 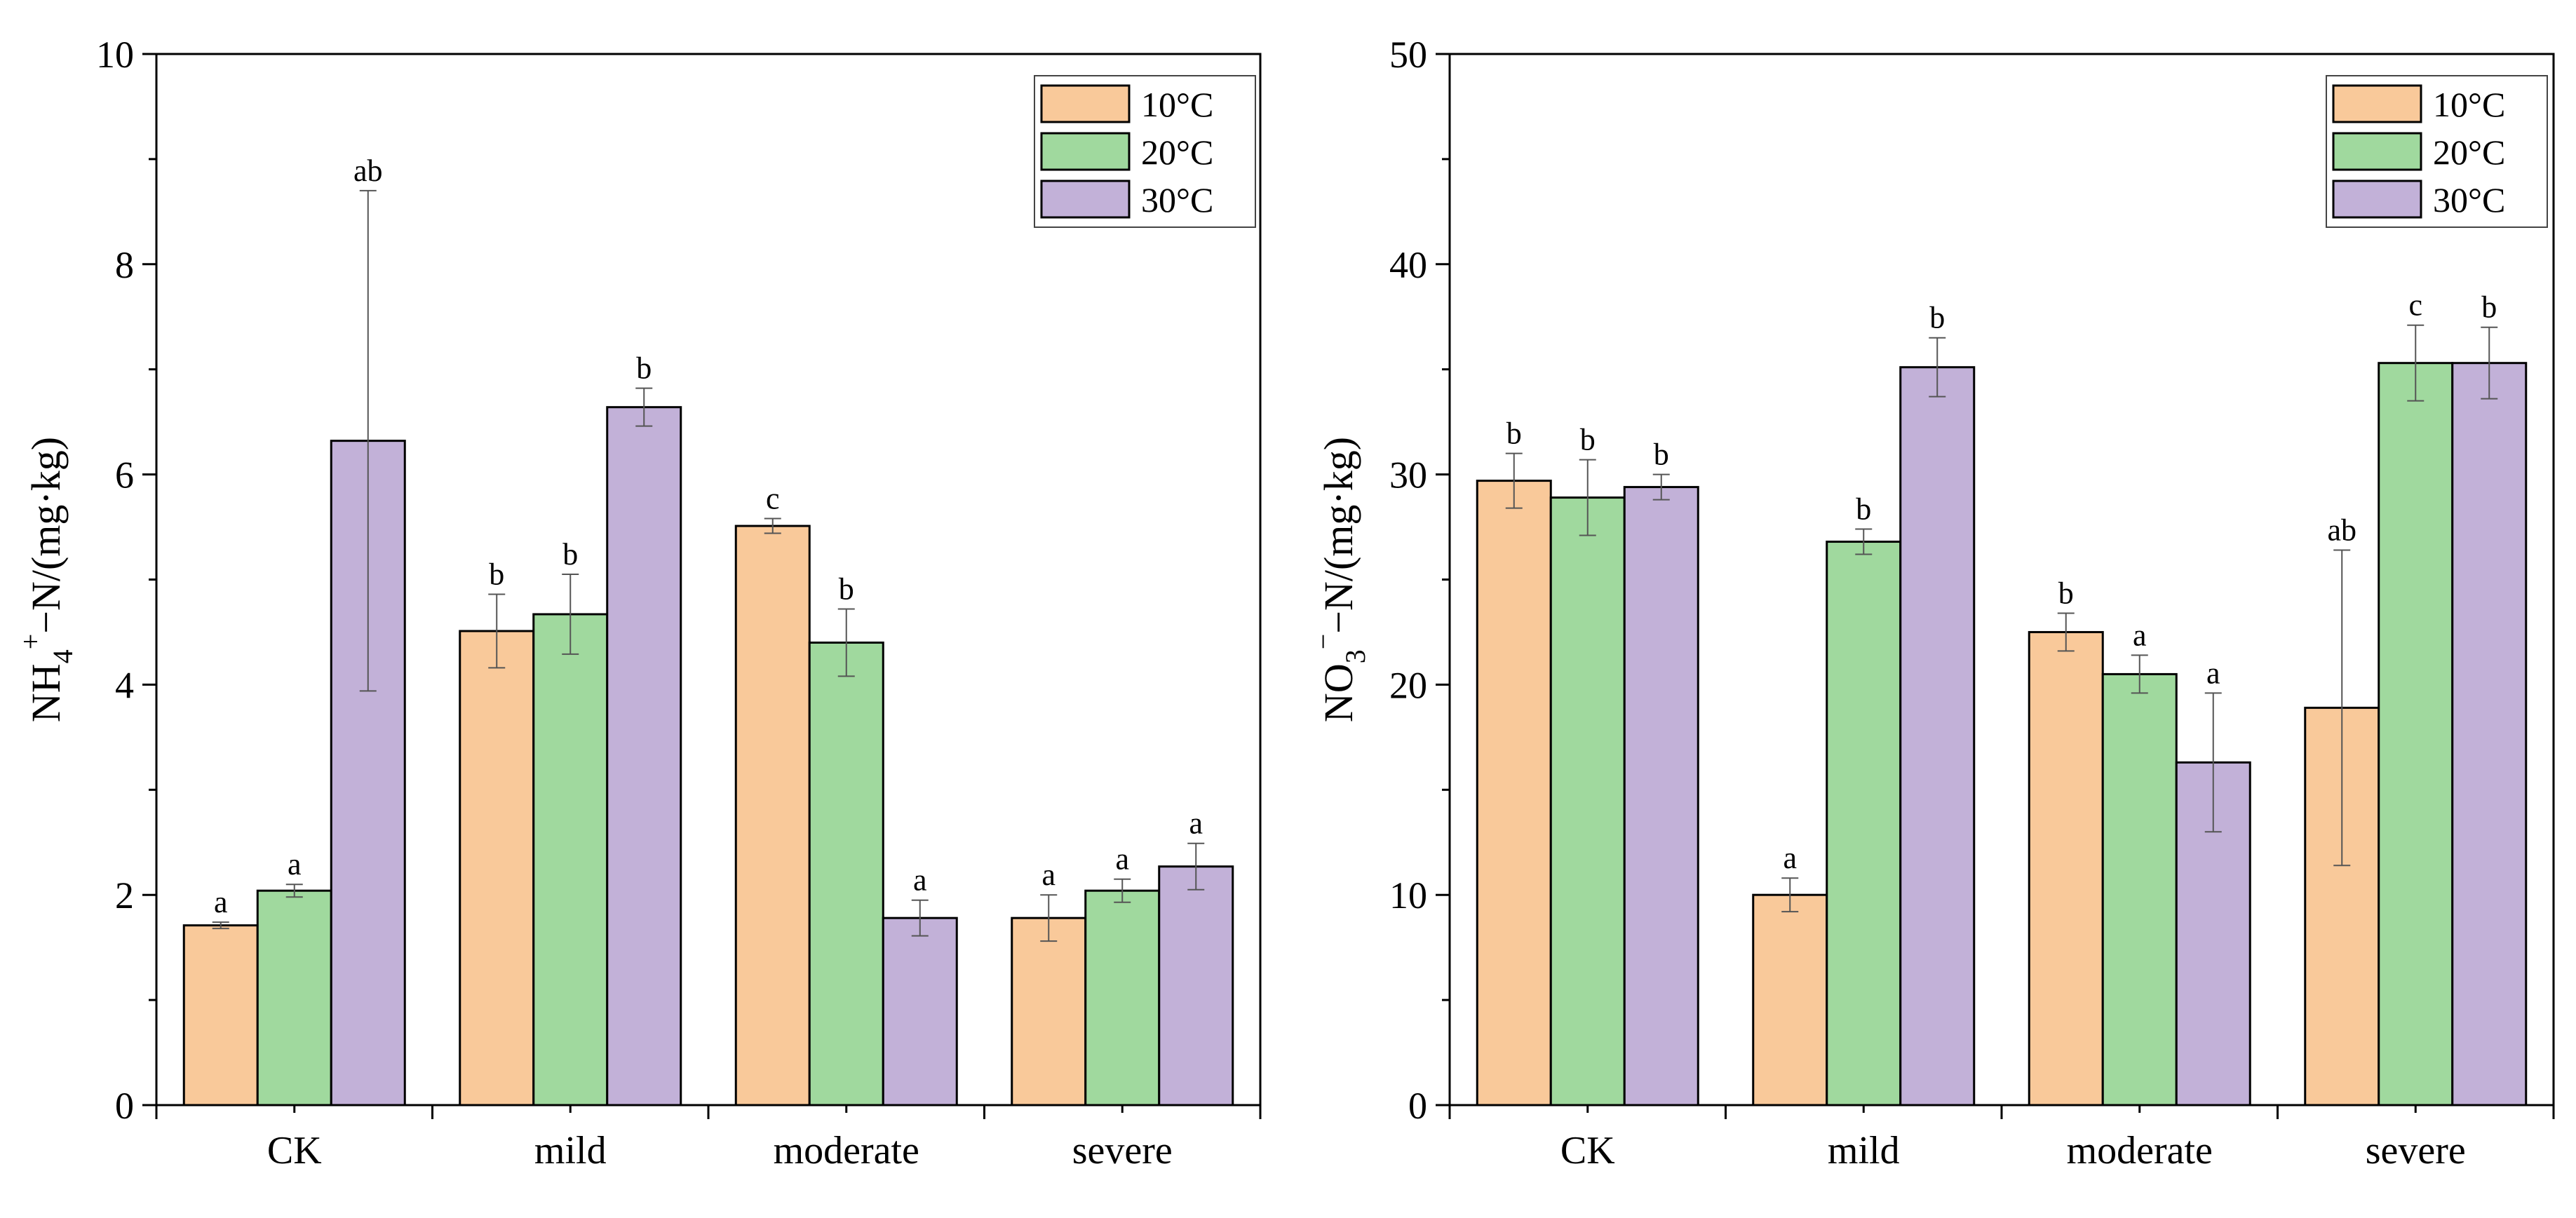 I want to click on y-axis-label-superscript: +, so click(x=30, y=642).